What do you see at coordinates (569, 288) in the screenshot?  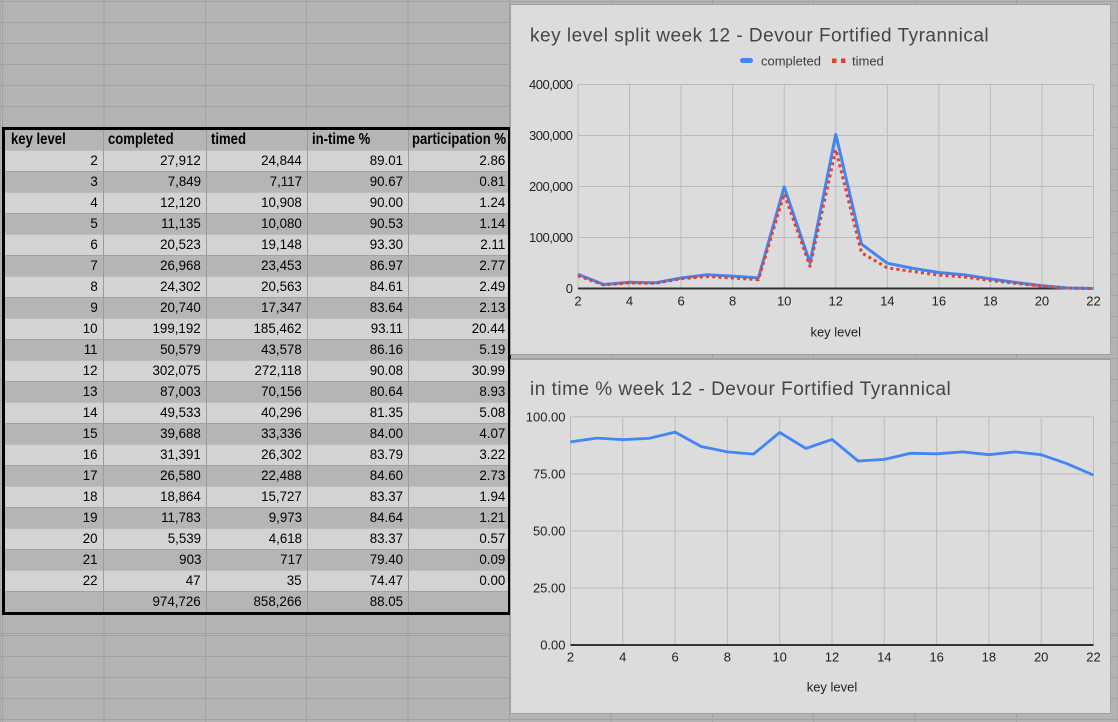 I see `svg-text: 0` at bounding box center [569, 288].